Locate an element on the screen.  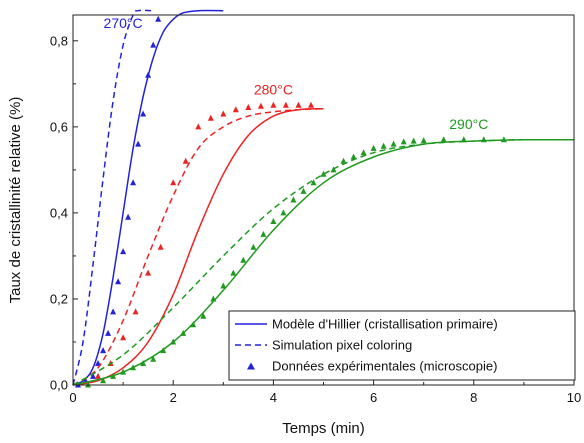
x-tick-label: 2 is located at coordinates (173, 397).